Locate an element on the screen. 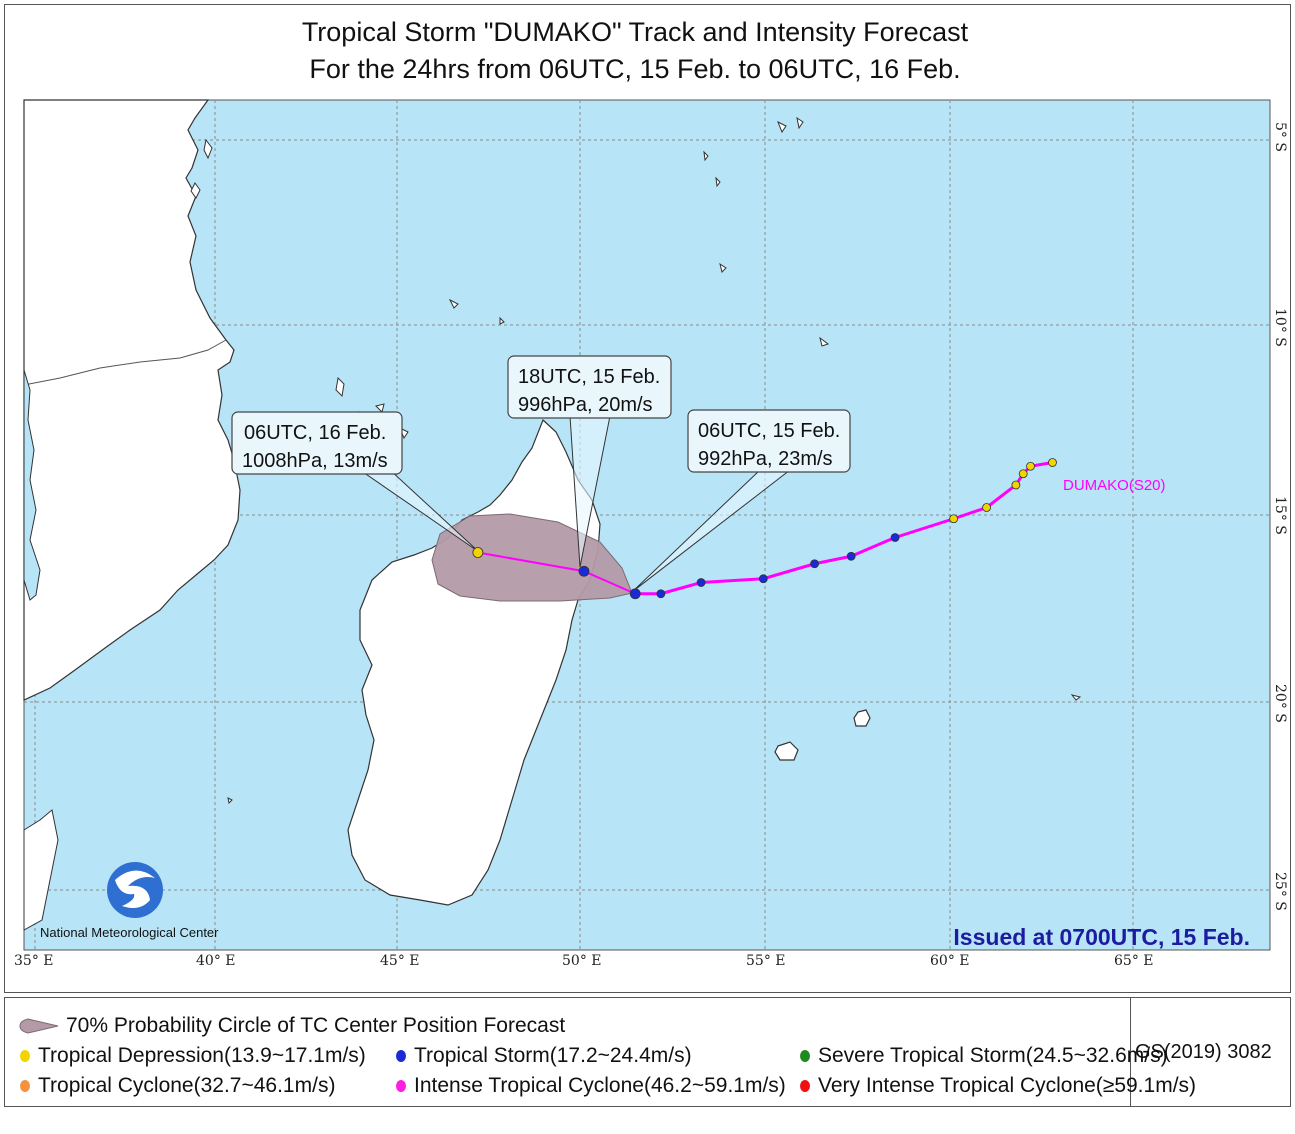 This screenshot has height=1134, width=1295. legend-panel is located at coordinates (647, 1052).